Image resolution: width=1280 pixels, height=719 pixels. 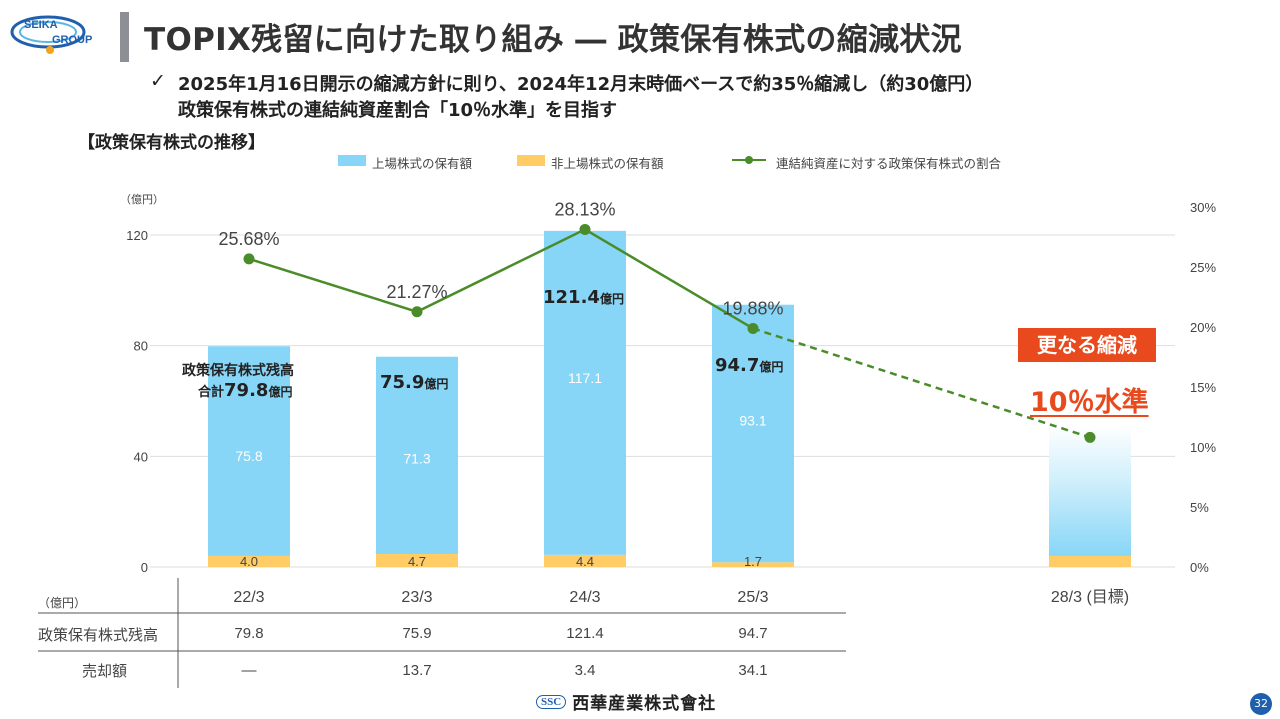 I want to click on seika-group-logo: SEIKA GROUP, so click(x=51, y=34).